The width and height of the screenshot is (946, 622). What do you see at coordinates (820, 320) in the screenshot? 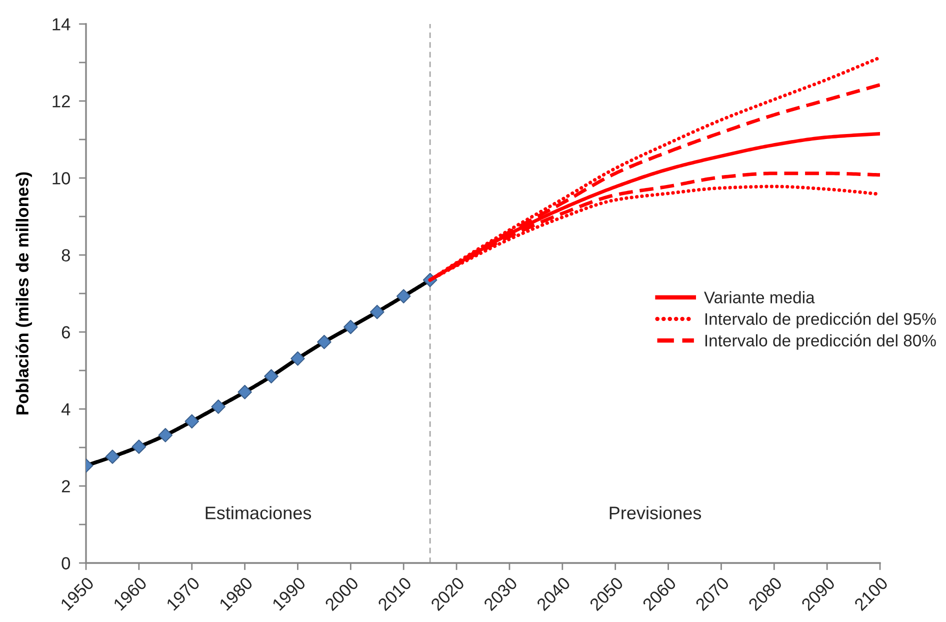
I see `legend-label: Intervalo de predicción del 95%` at bounding box center [820, 320].